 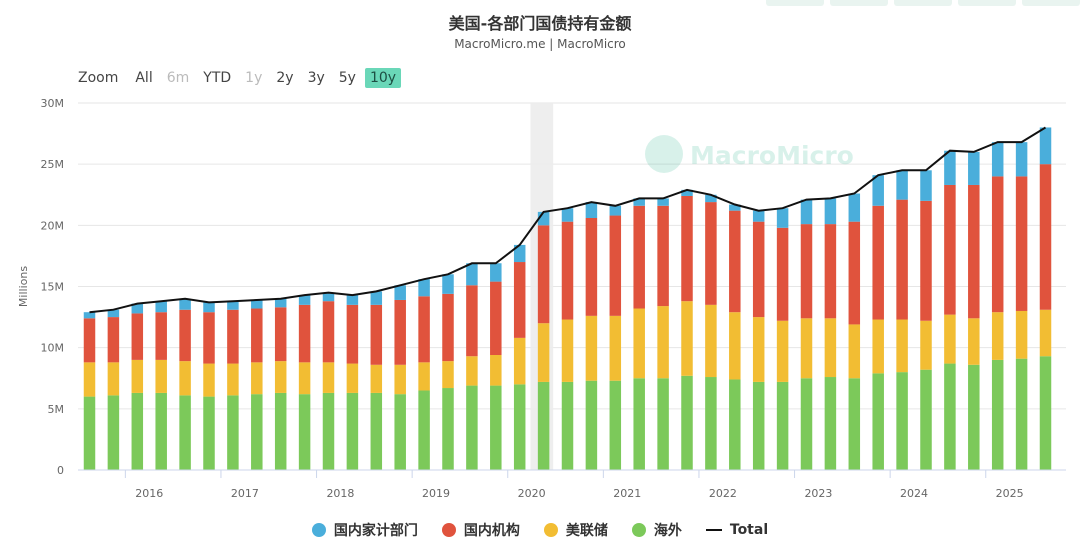 What do you see at coordinates (316, 78) in the screenshot?
I see `zoom-3y-button: 3y` at bounding box center [316, 78].